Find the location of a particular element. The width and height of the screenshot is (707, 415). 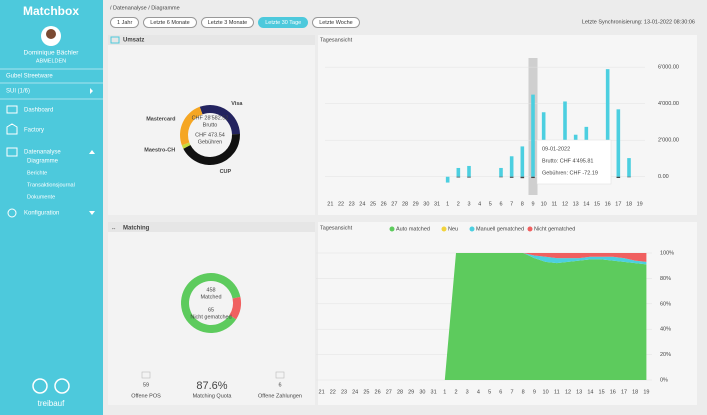

donut-center: CHF 28'582.52 is located at coordinates (210, 118).